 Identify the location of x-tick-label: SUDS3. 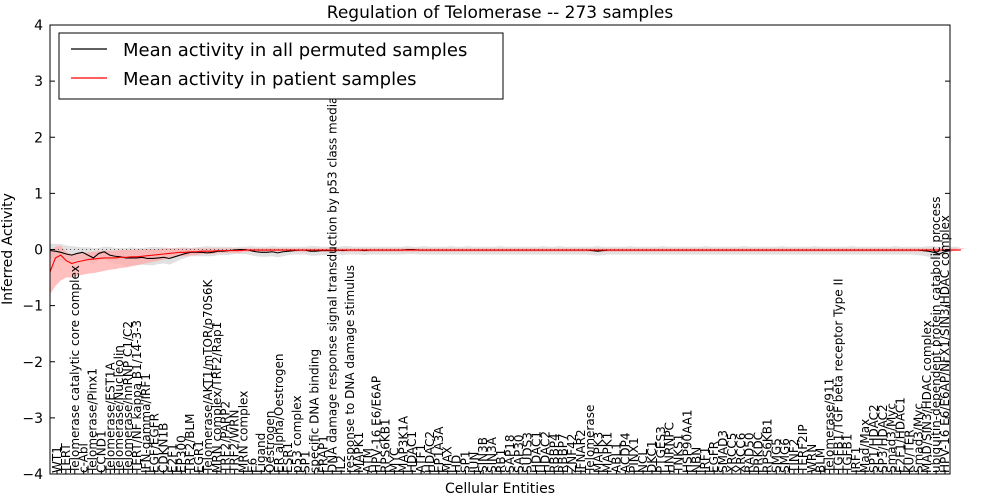
(528, 452).